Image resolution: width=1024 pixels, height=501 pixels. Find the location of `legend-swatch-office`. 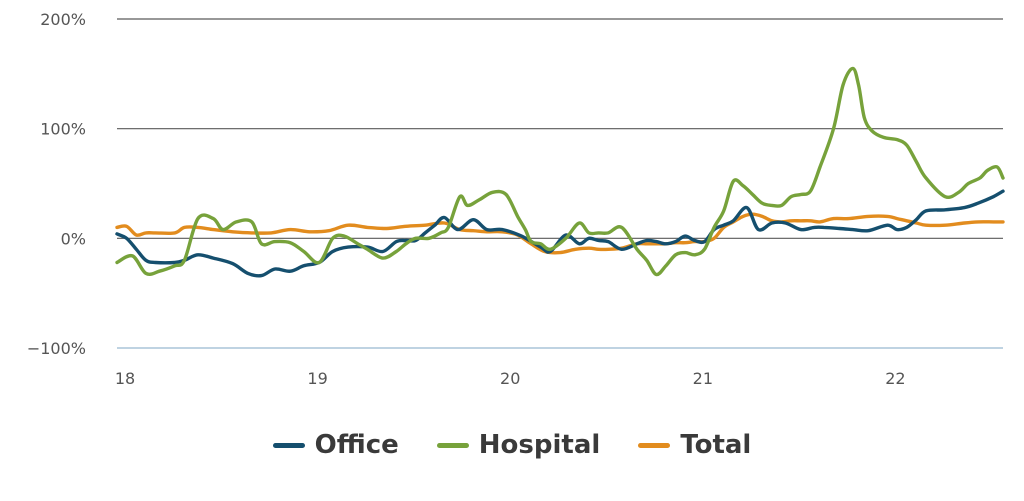

legend-swatch-office is located at coordinates (288, 445).